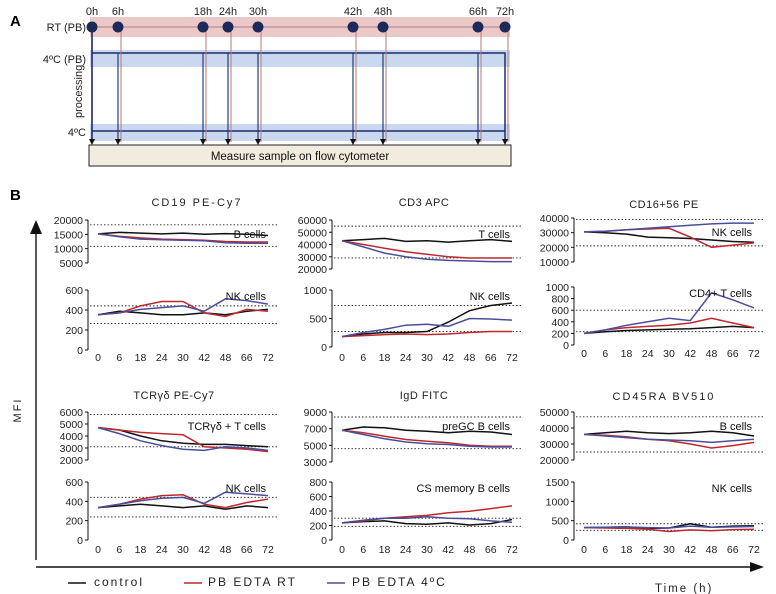  What do you see at coordinates (203, 12) in the screenshot?
I see `timepoint-label-2: 18h` at bounding box center [203, 12].